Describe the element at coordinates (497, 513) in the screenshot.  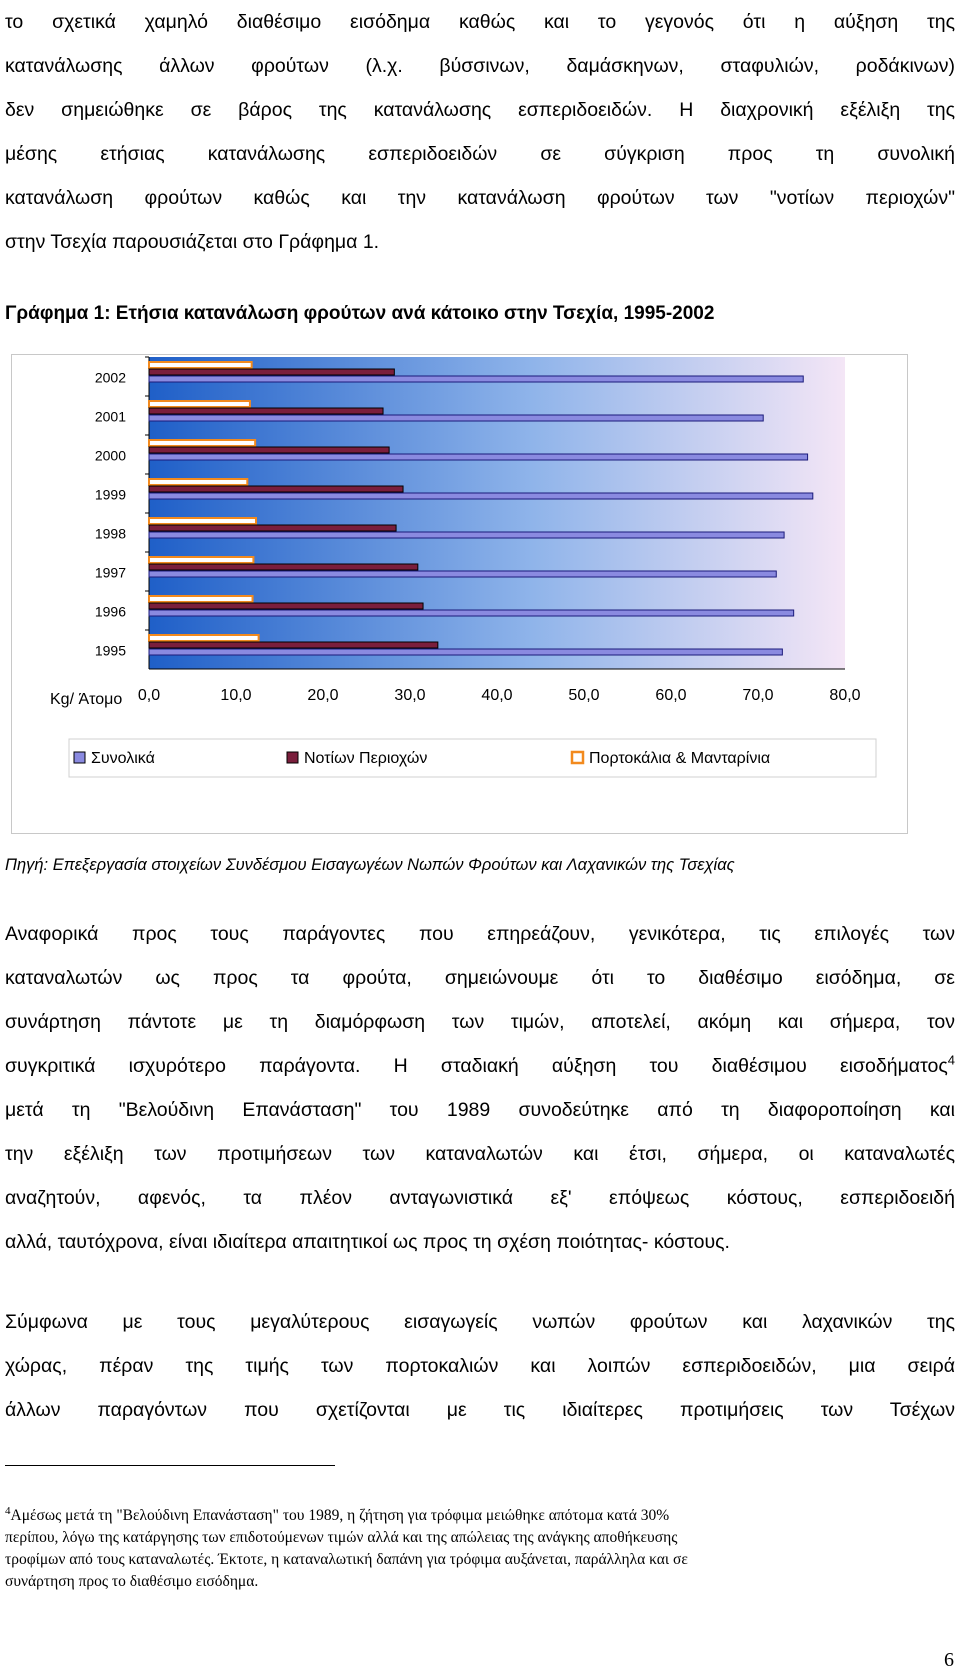
I see `plot-area` at that location.